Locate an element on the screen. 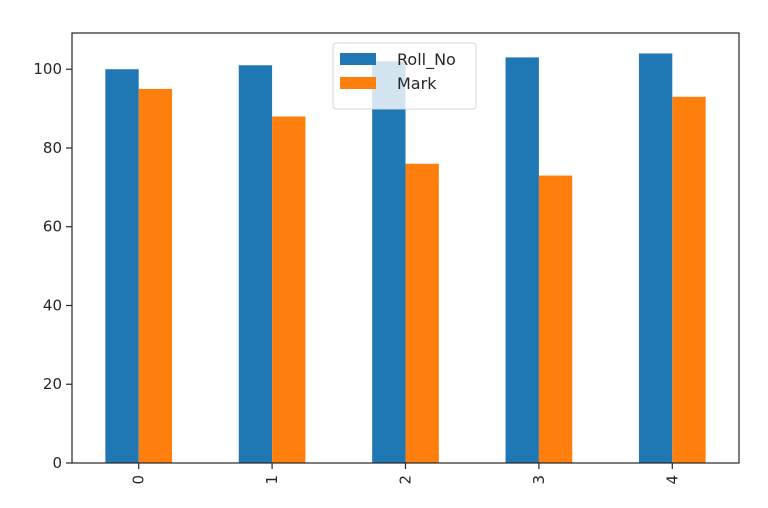  y-tick-label: 100 is located at coordinates (47, 69).